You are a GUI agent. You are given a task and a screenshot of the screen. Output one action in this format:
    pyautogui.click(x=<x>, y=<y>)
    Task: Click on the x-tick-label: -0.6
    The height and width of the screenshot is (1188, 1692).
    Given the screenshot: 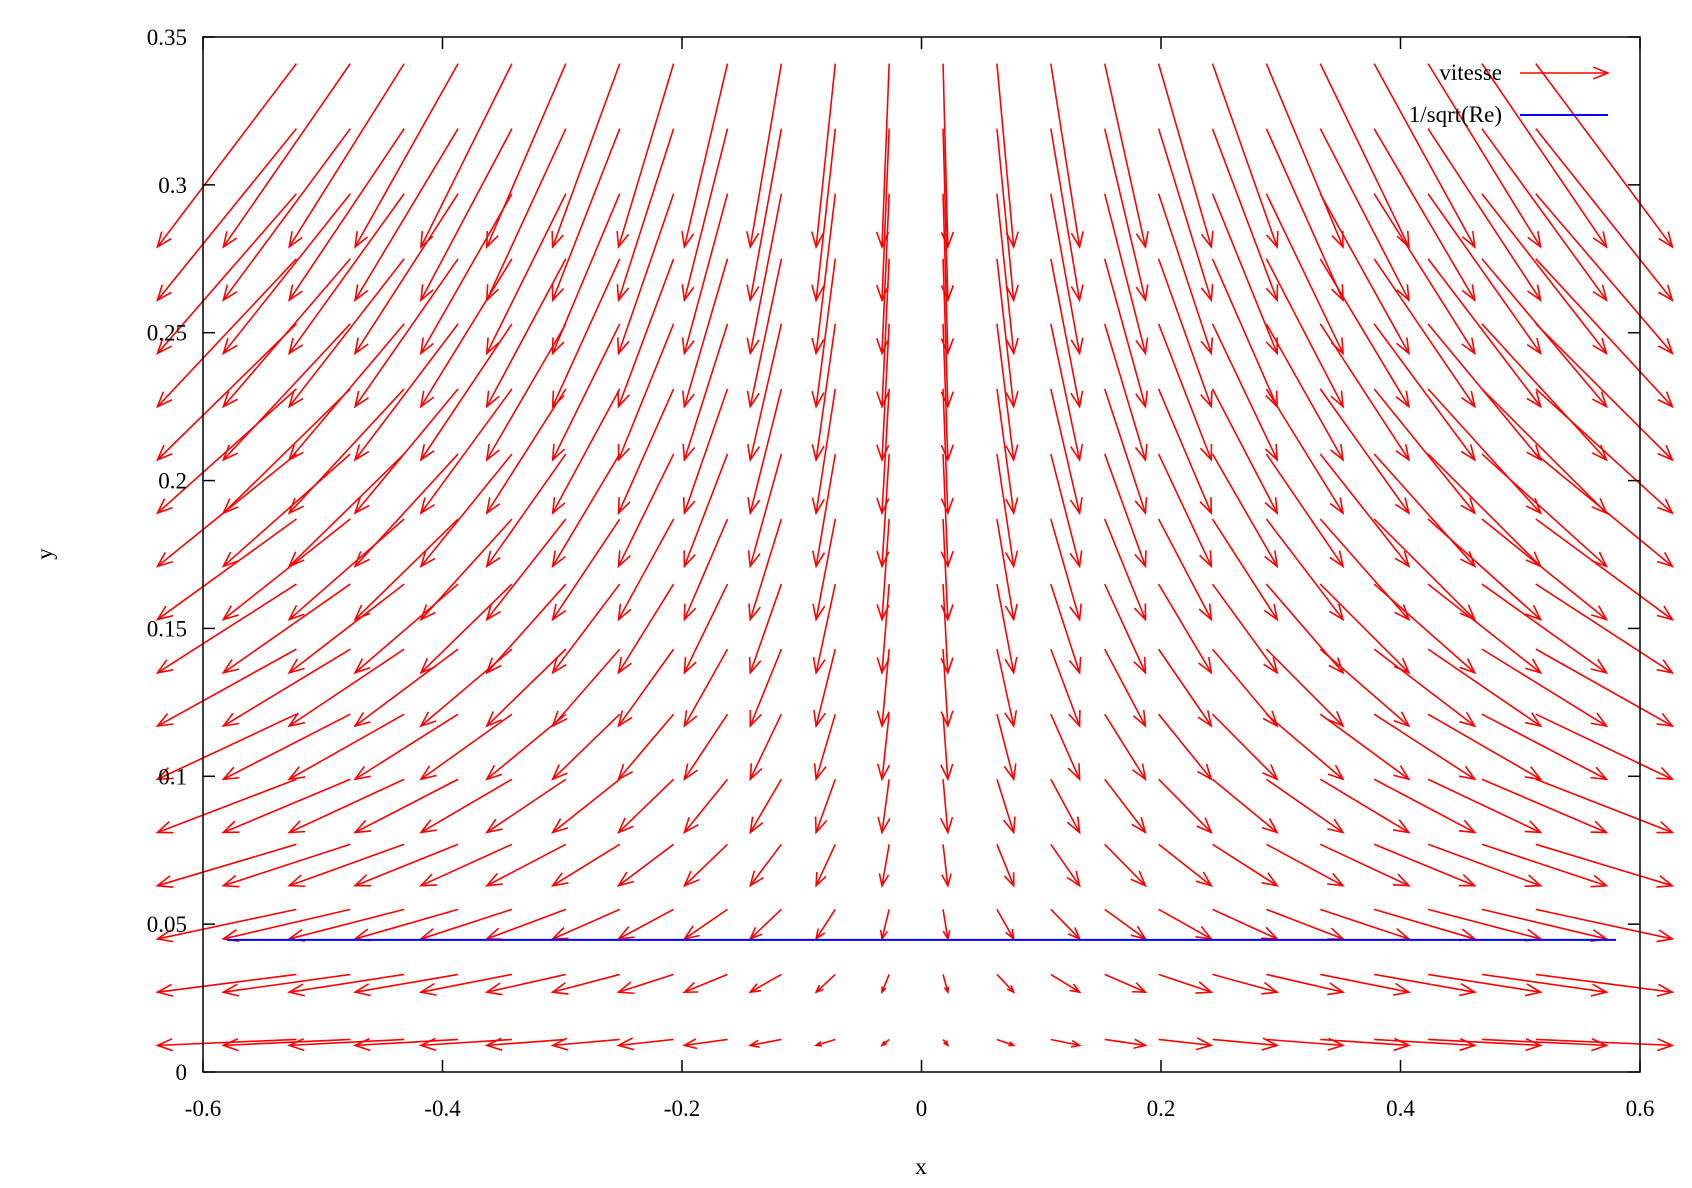 What is the action you would take?
    pyautogui.click(x=203, y=1108)
    